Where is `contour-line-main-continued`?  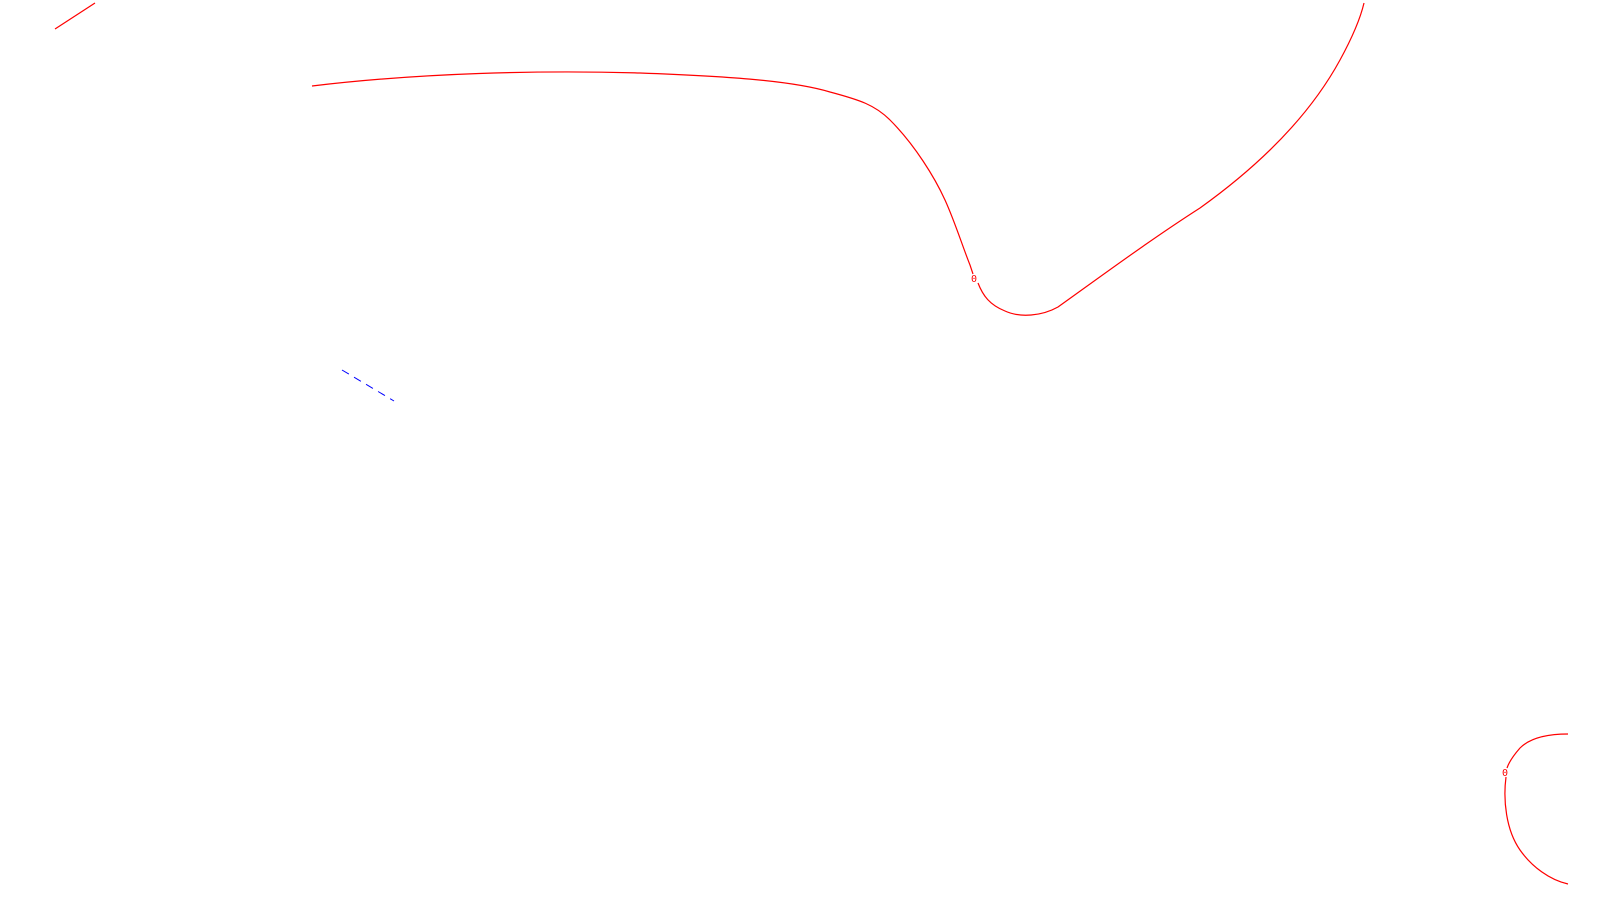
contour-line-main-continued is located at coordinates (1171, 159).